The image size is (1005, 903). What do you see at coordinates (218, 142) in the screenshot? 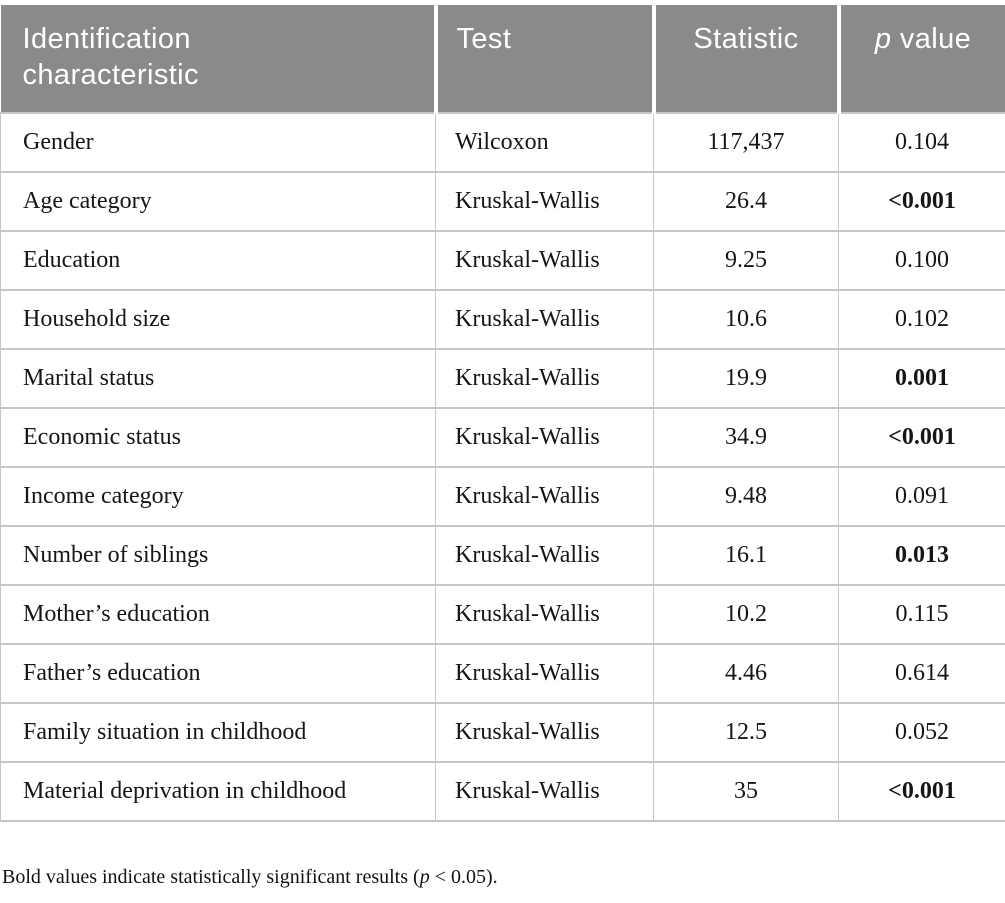
I see `cell-characteristic: Gender` at bounding box center [218, 142].